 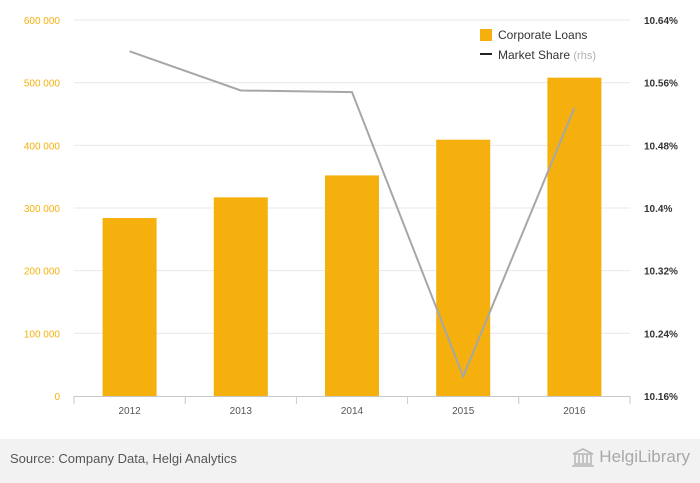 I want to click on legend-rhs-note: (rhs), so click(x=584, y=56).